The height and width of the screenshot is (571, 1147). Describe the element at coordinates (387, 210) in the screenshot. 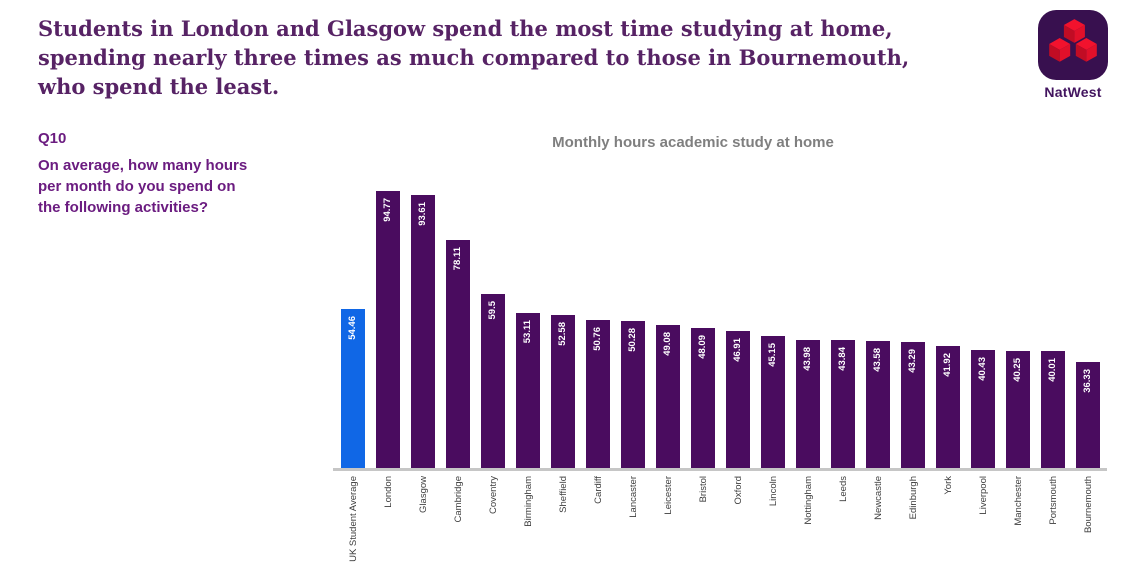

I see `bar-value-label: 94.77` at that location.